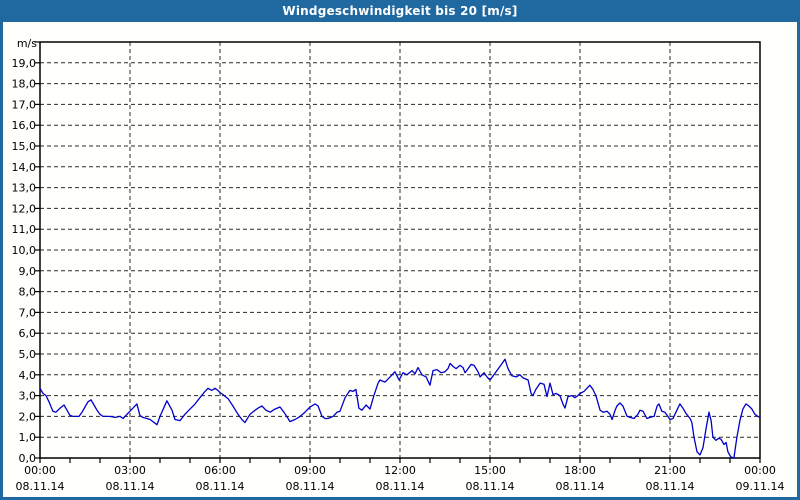 The height and width of the screenshot is (500, 800). I want to click on y-axis-label: 16,0, so click(24, 125).